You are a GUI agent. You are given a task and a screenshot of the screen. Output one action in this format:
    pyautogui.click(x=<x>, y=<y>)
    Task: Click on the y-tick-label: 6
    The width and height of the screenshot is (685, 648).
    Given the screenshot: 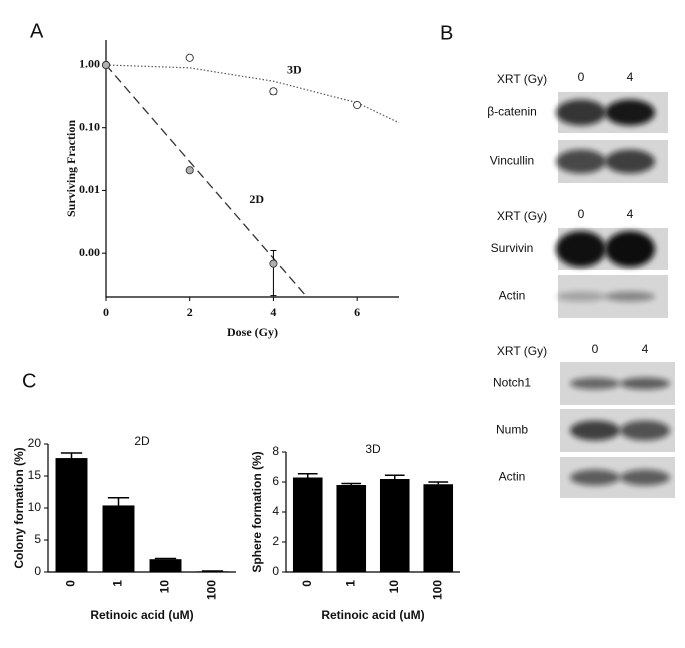 What is the action you would take?
    pyautogui.click(x=275, y=481)
    